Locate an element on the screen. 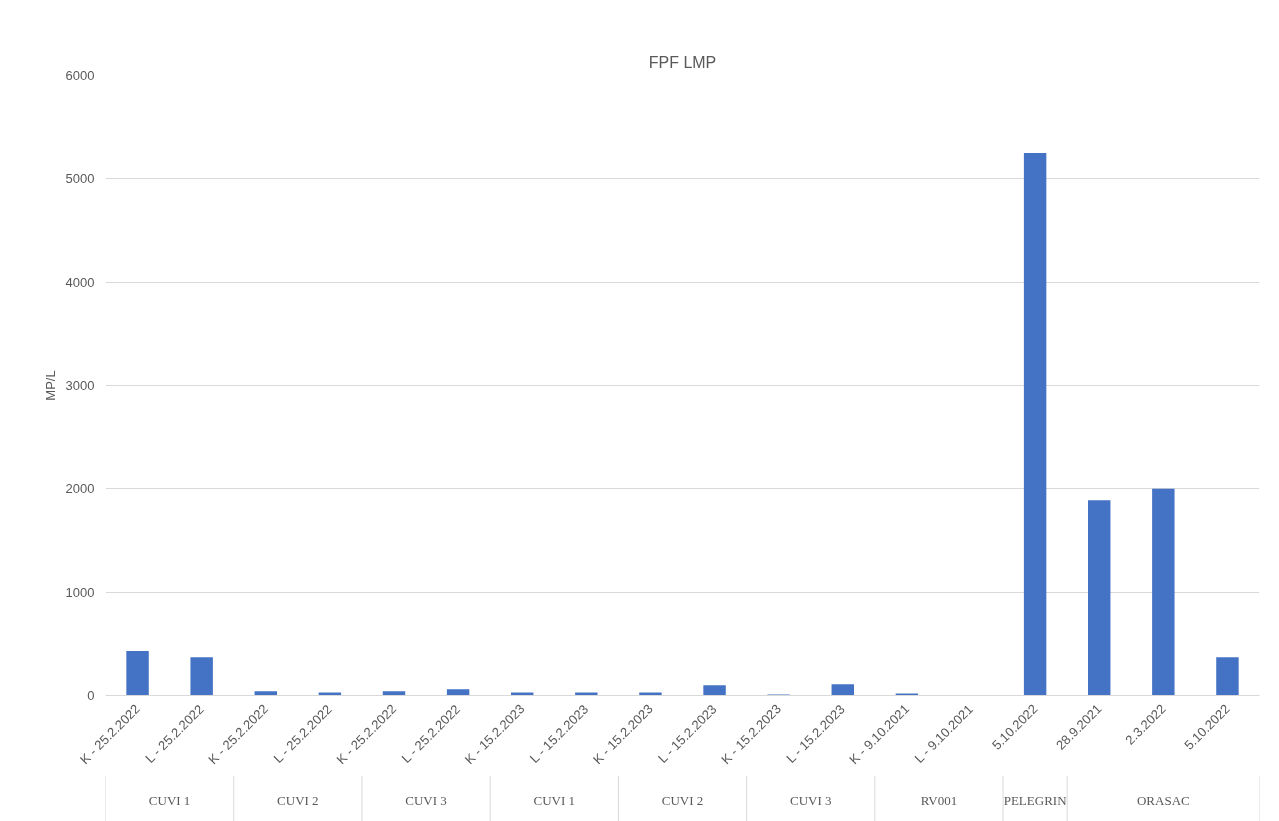 This screenshot has height=821, width=1279. text: PELEGRIN is located at coordinates (1035, 801).